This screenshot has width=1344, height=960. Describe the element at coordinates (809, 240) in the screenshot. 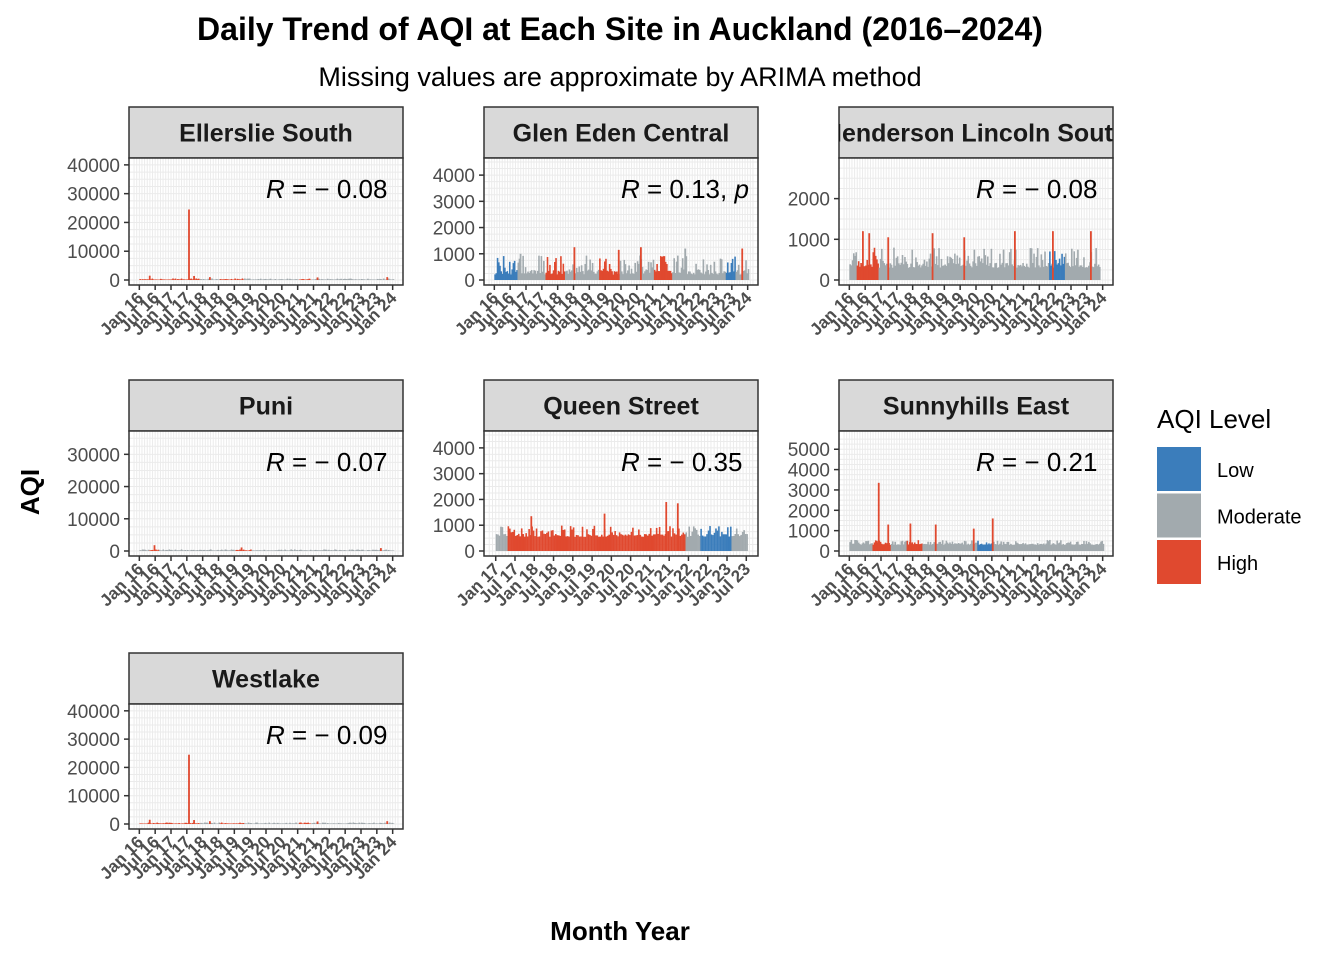

I see `y-tick-label: 1000` at that location.